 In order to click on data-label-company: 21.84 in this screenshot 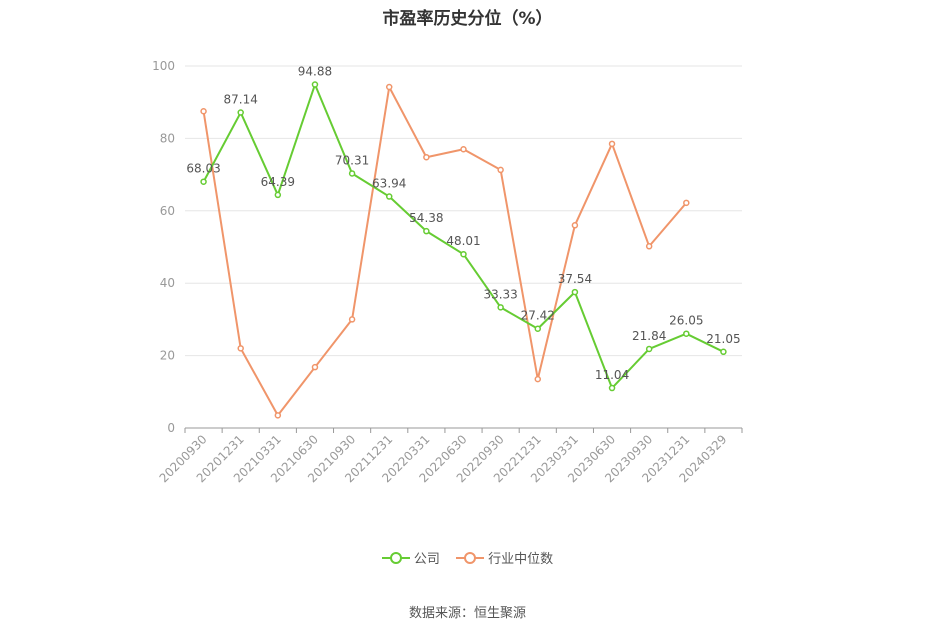, I will do `click(649, 336)`.